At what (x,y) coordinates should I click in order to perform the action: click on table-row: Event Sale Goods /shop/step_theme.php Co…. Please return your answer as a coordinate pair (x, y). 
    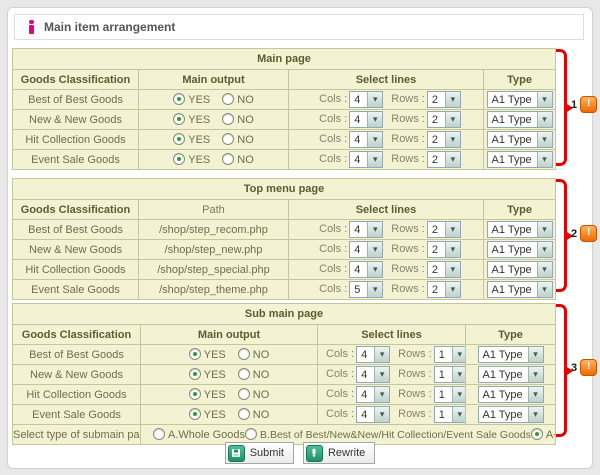
    Looking at the image, I should click on (284, 289).